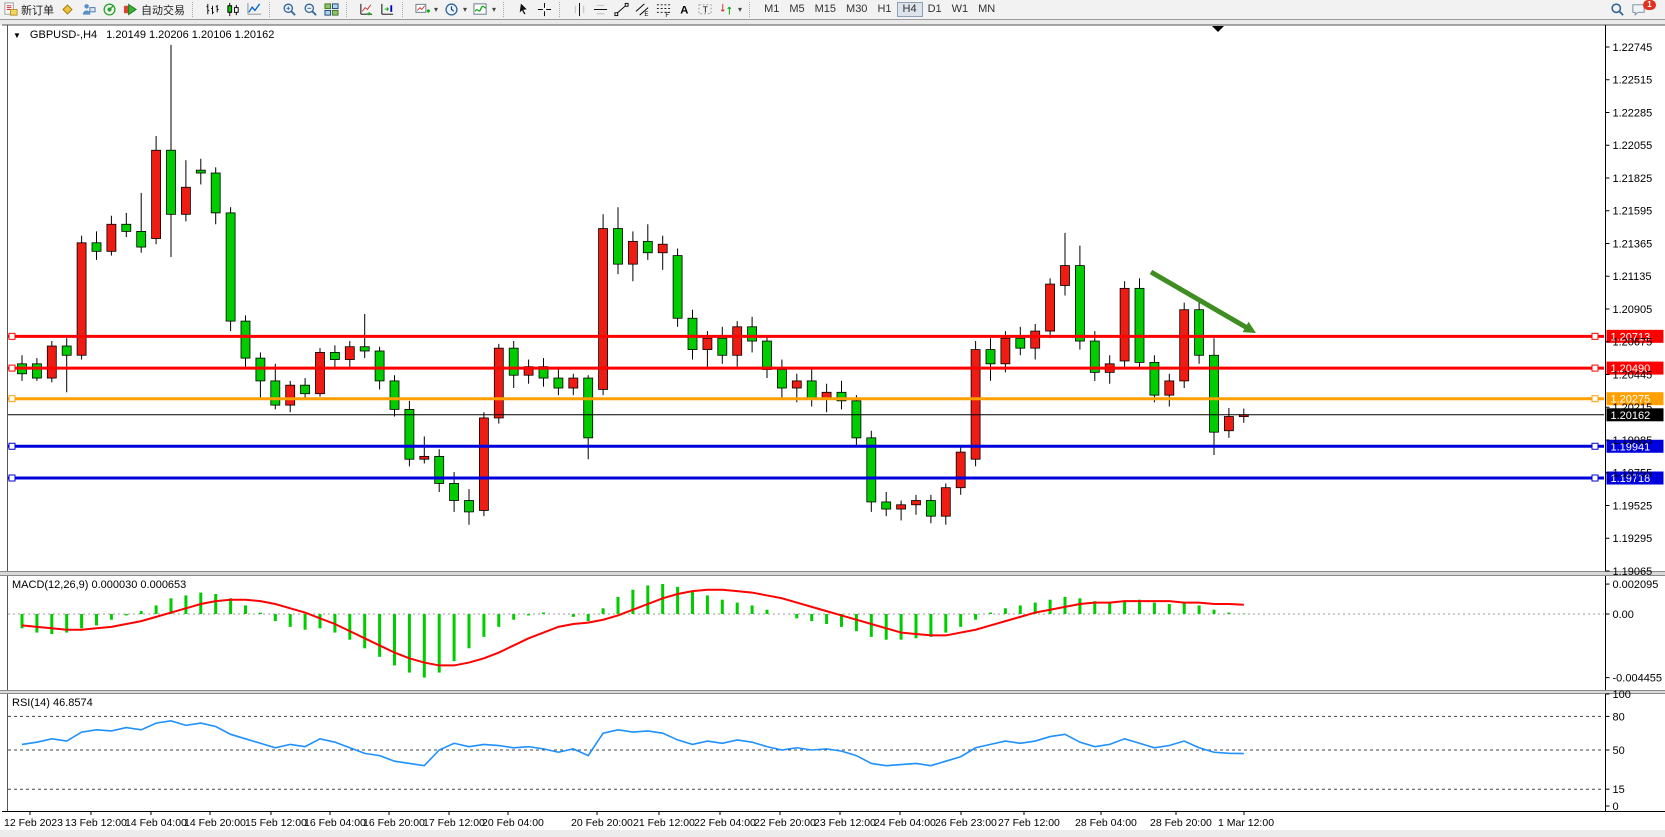  I want to click on channel-button: E, so click(642, 9).